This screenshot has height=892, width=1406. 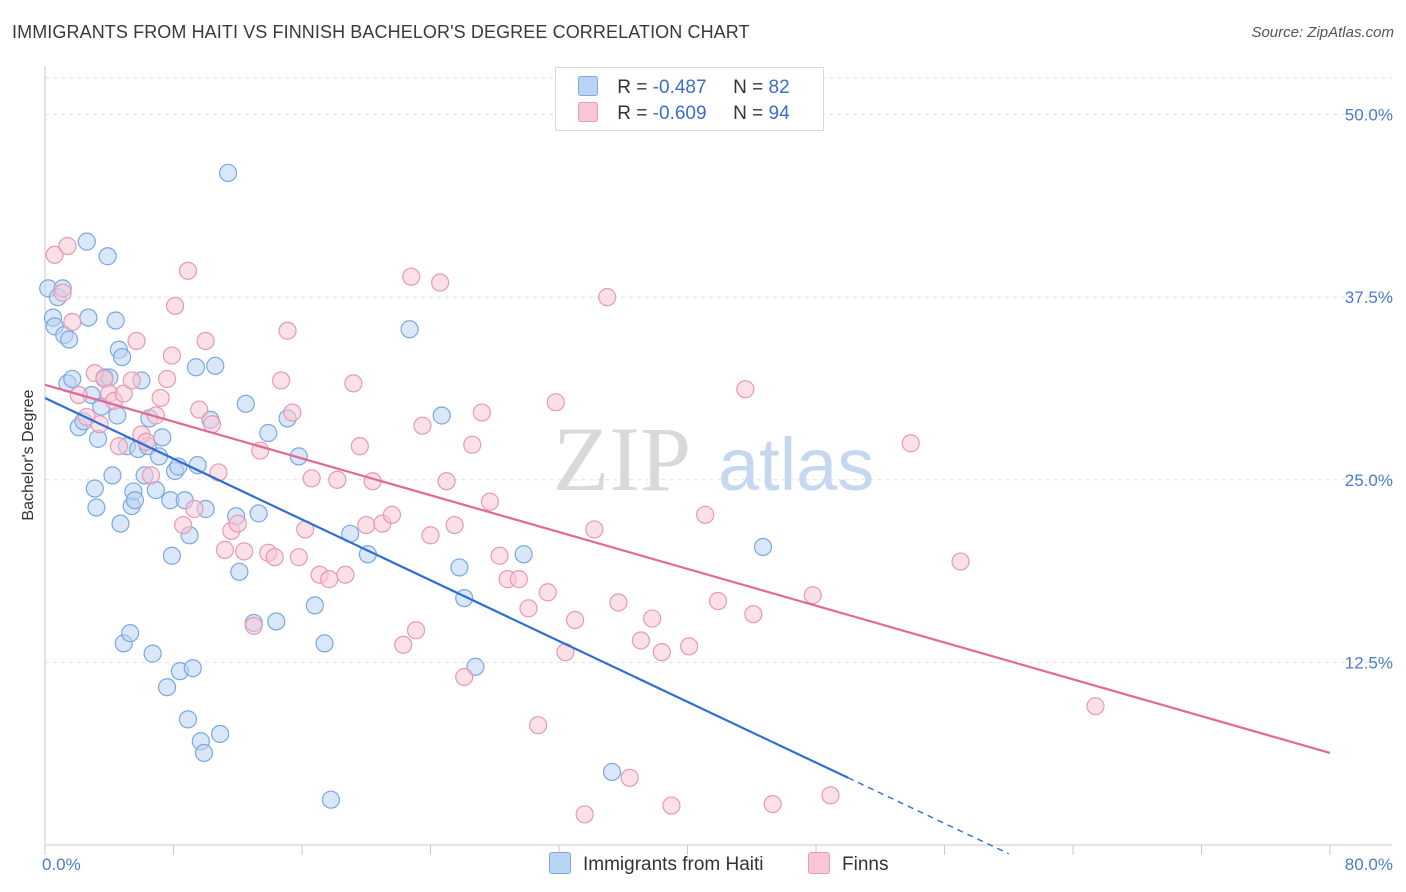 What do you see at coordinates (713, 459) in the screenshot?
I see `watermark: ZIP atlas` at bounding box center [713, 459].